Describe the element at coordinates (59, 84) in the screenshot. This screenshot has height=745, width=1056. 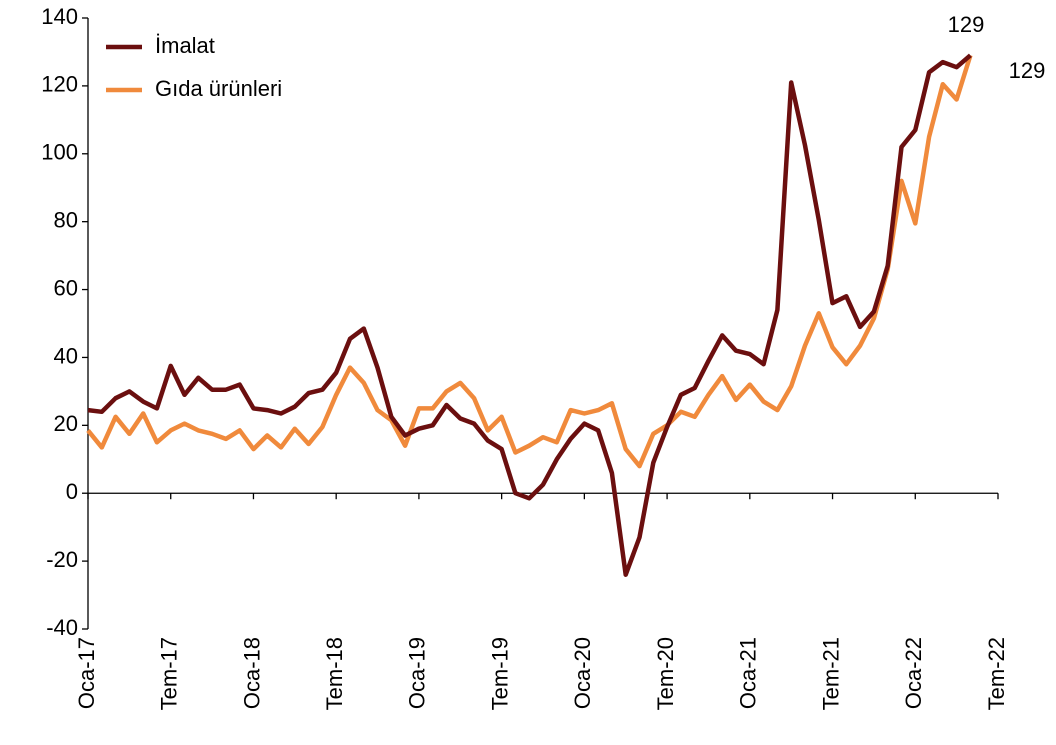
I see `y-tick-label: 120` at that location.